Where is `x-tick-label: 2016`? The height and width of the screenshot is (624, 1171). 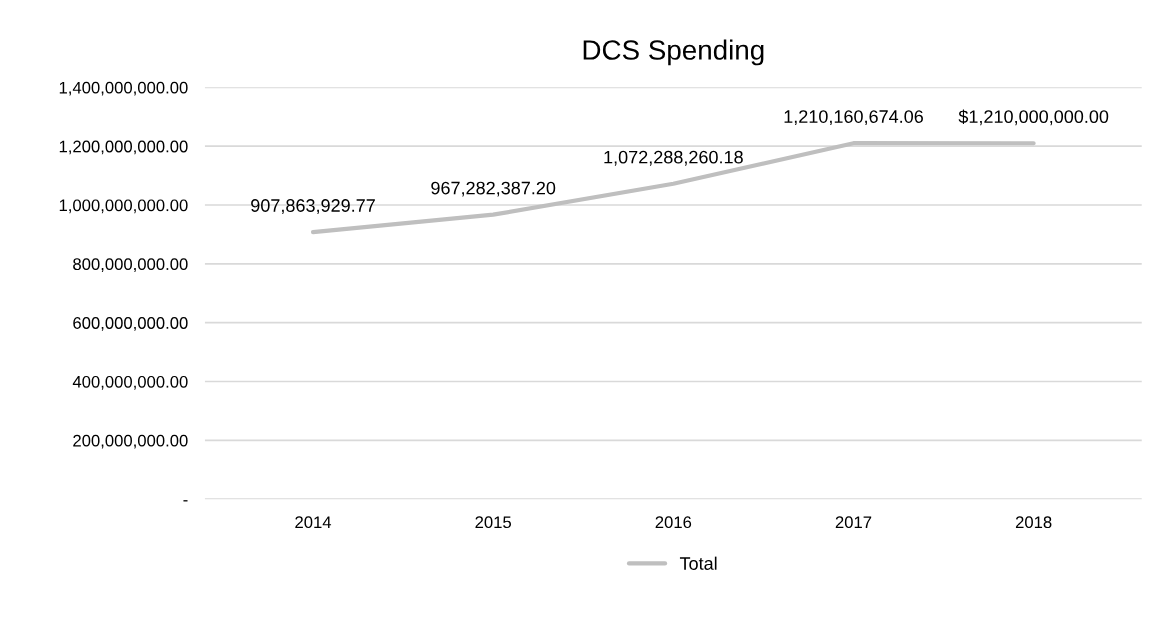
x-tick-label: 2016 is located at coordinates (673, 522).